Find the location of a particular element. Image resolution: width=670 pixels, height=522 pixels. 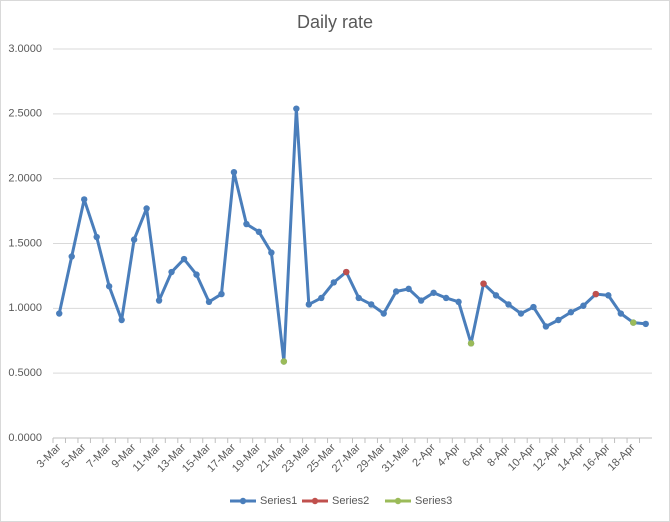

y-tick-label: 0.0000 is located at coordinates (25, 438).